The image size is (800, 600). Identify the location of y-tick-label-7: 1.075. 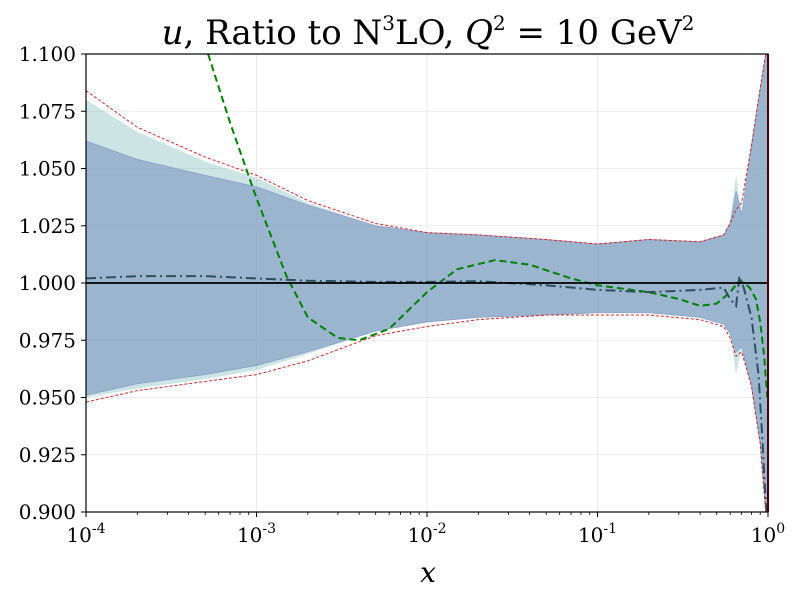
(47, 111).